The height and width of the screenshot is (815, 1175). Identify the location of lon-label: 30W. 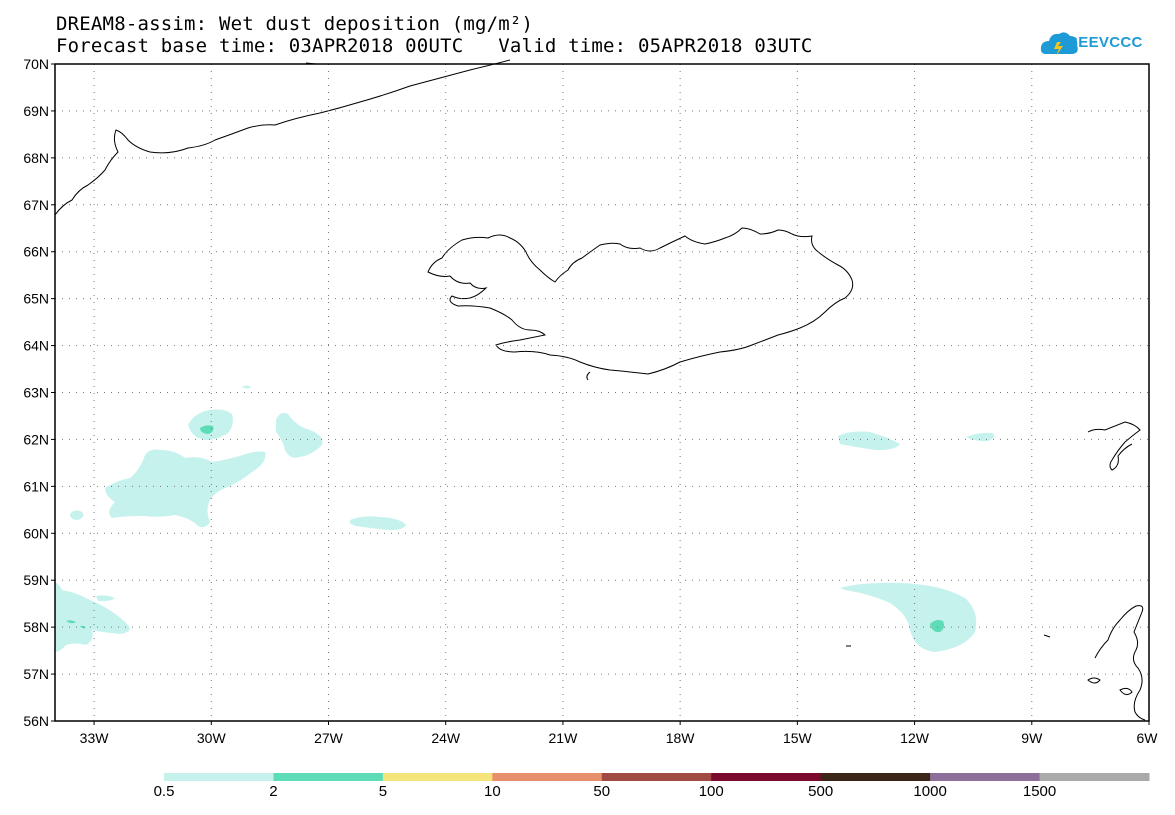
(212, 738).